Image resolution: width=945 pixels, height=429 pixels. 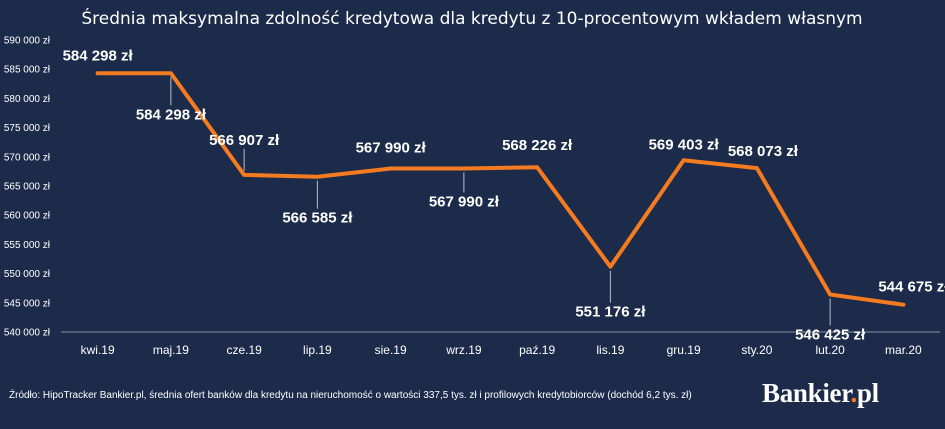 I want to click on x-tick-label: lis.19, so click(x=610, y=350).